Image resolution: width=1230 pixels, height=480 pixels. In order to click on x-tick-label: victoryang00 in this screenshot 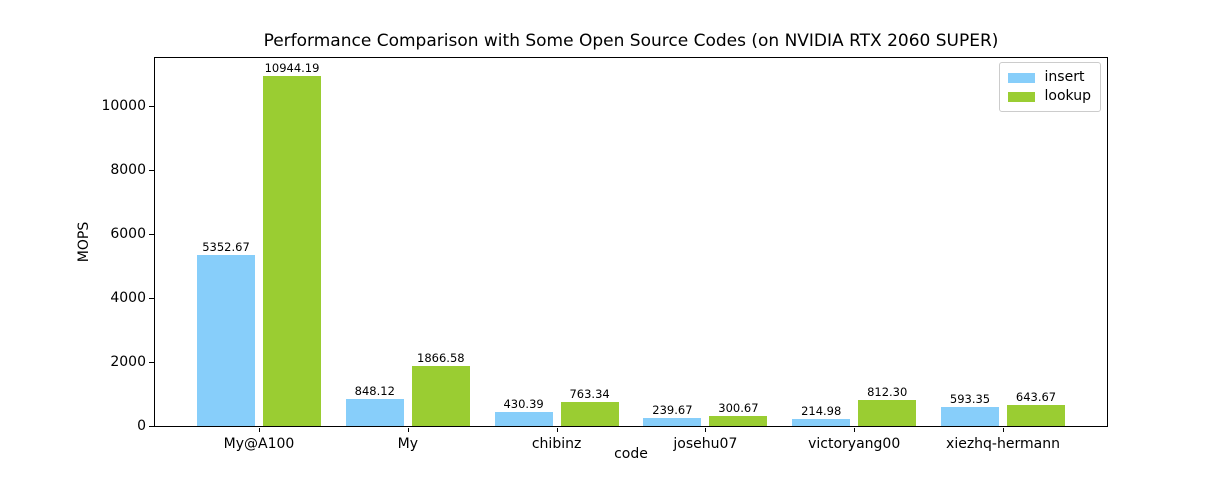, I will do `click(854, 444)`.